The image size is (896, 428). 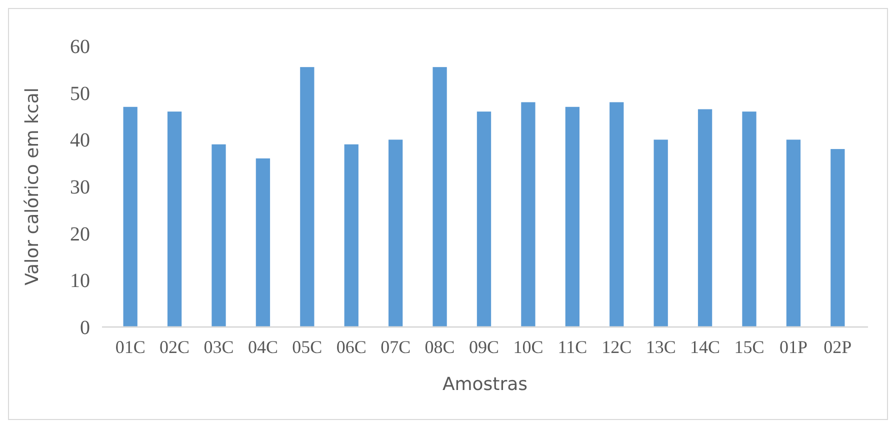 What do you see at coordinates (263, 347) in the screenshot?
I see `x-tick-label: 04C` at bounding box center [263, 347].